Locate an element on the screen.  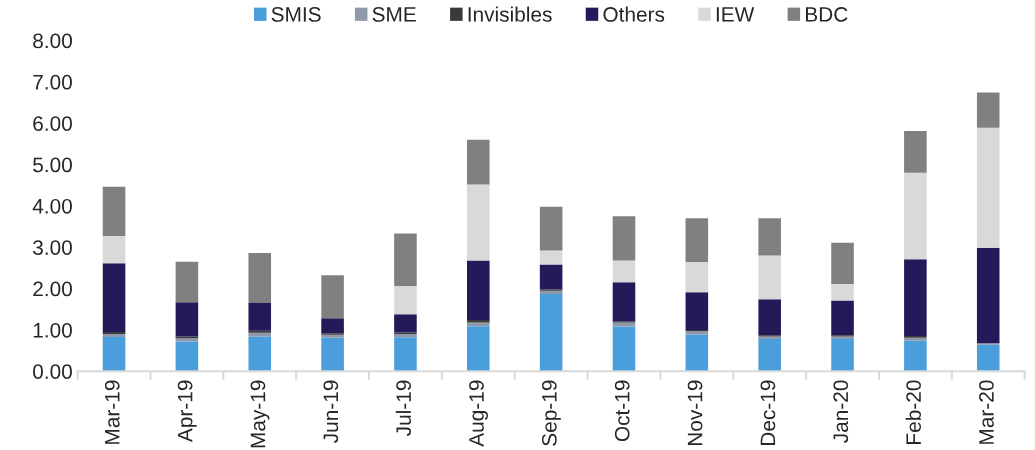
x-tick-label: Jun-19 is located at coordinates (331, 411).